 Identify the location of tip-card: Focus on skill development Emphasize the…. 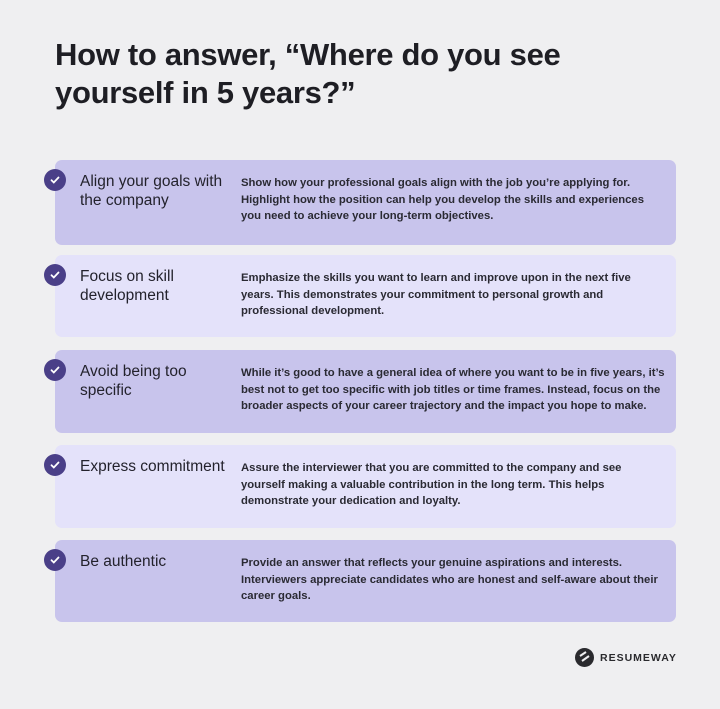
(360, 296).